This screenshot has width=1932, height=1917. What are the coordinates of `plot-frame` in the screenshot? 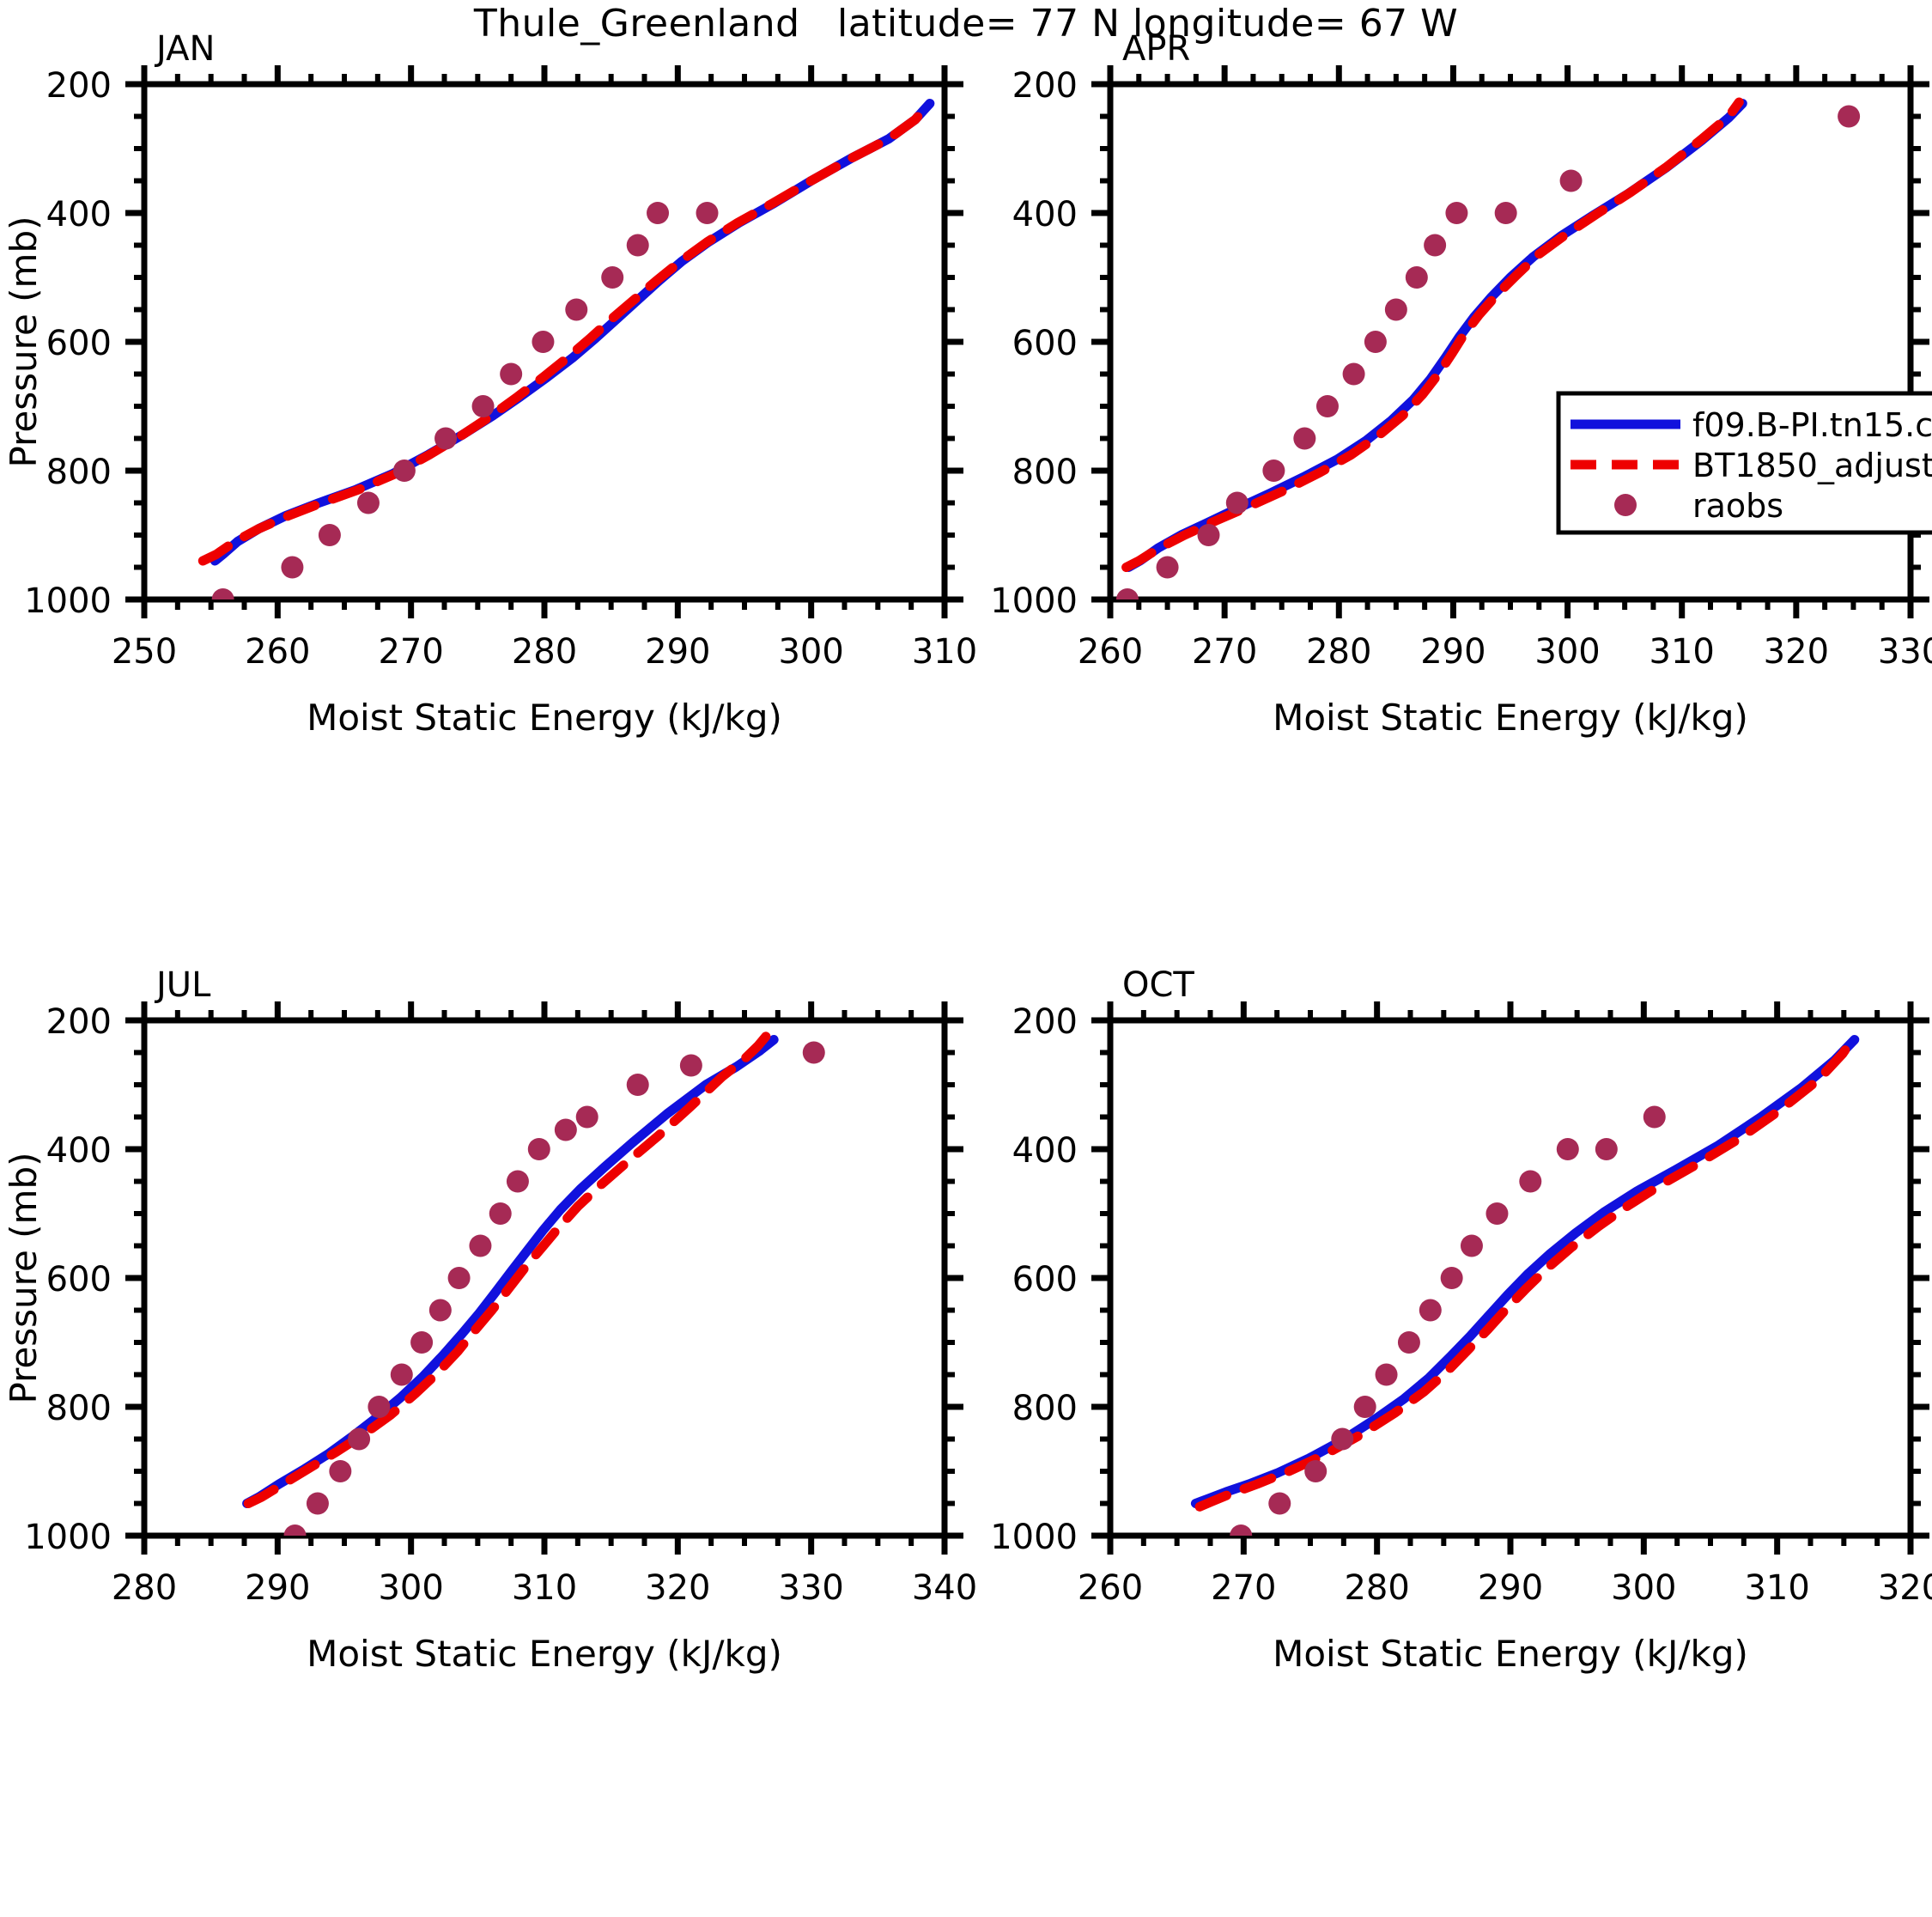 It's located at (544, 1278).